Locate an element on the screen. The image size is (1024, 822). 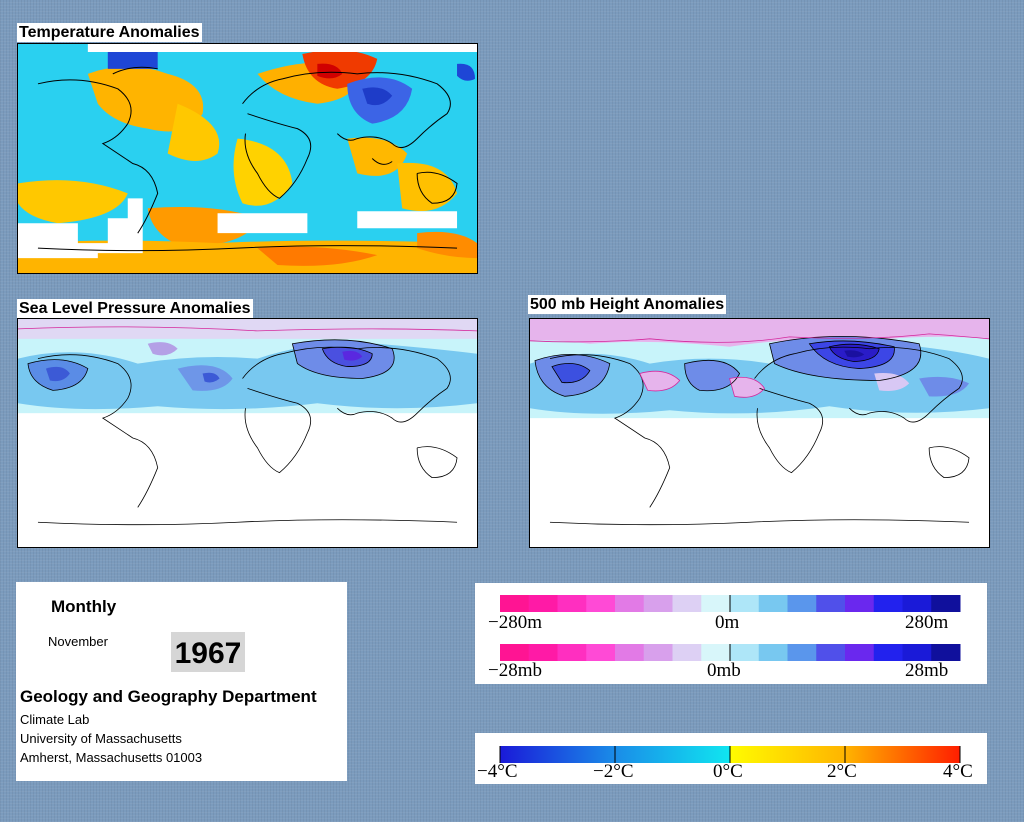
pressure-colorbar is located at coordinates (730, 652).